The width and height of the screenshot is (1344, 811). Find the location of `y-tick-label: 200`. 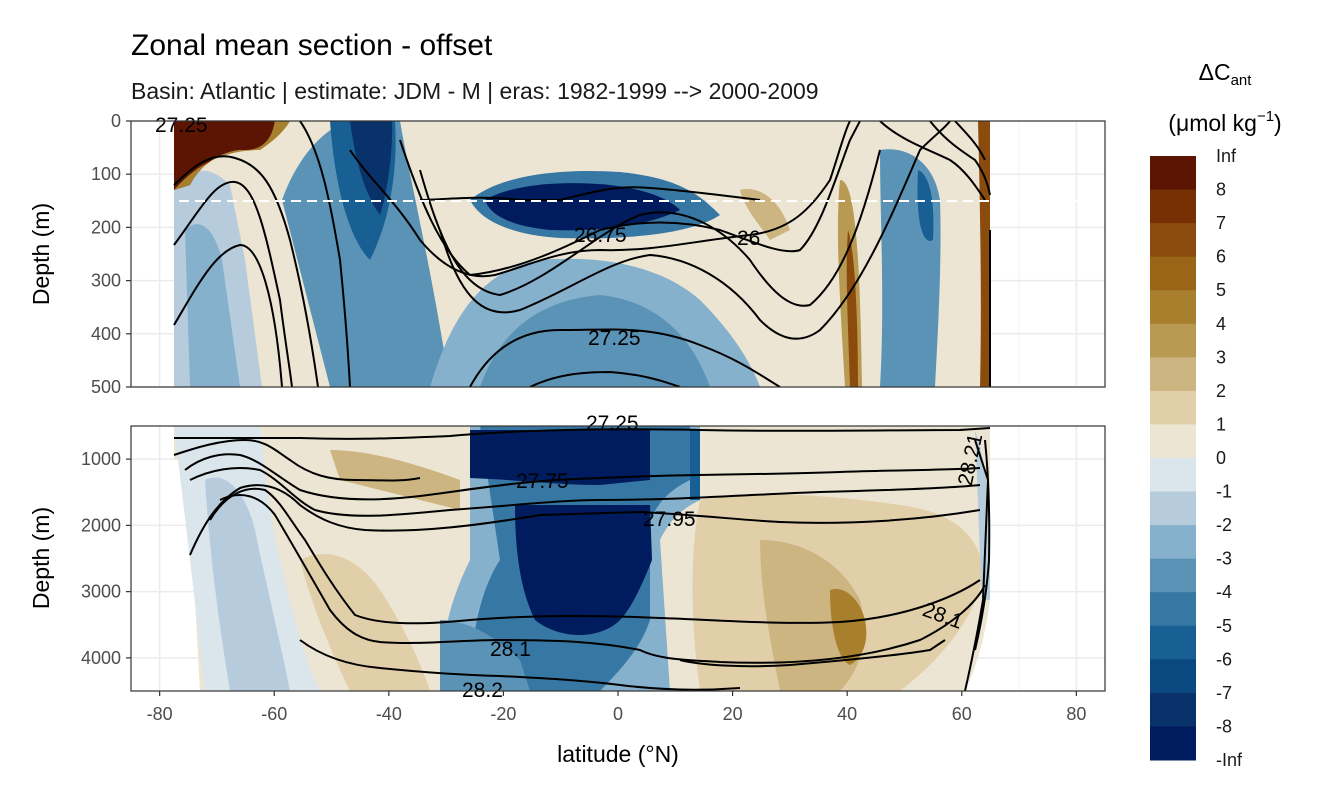

y-tick-label: 200 is located at coordinates (106, 227).